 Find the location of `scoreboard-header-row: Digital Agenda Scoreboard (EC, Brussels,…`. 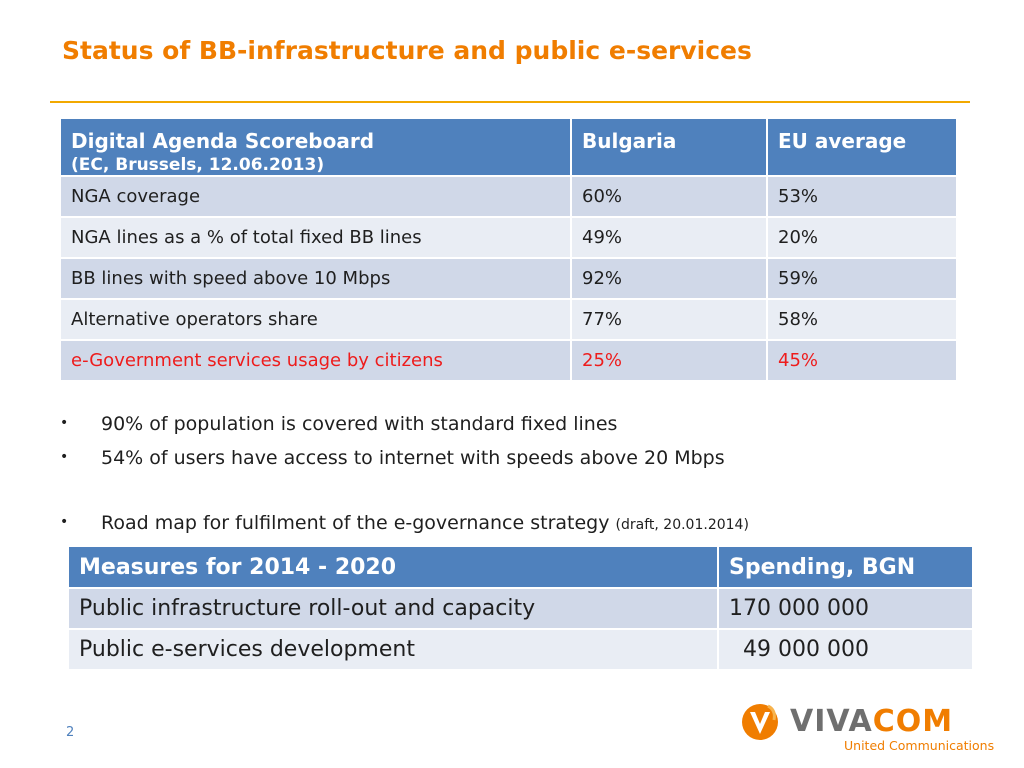

scoreboard-header-row: Digital Agenda Scoreboard (EC, Brussels,… is located at coordinates (508, 147).